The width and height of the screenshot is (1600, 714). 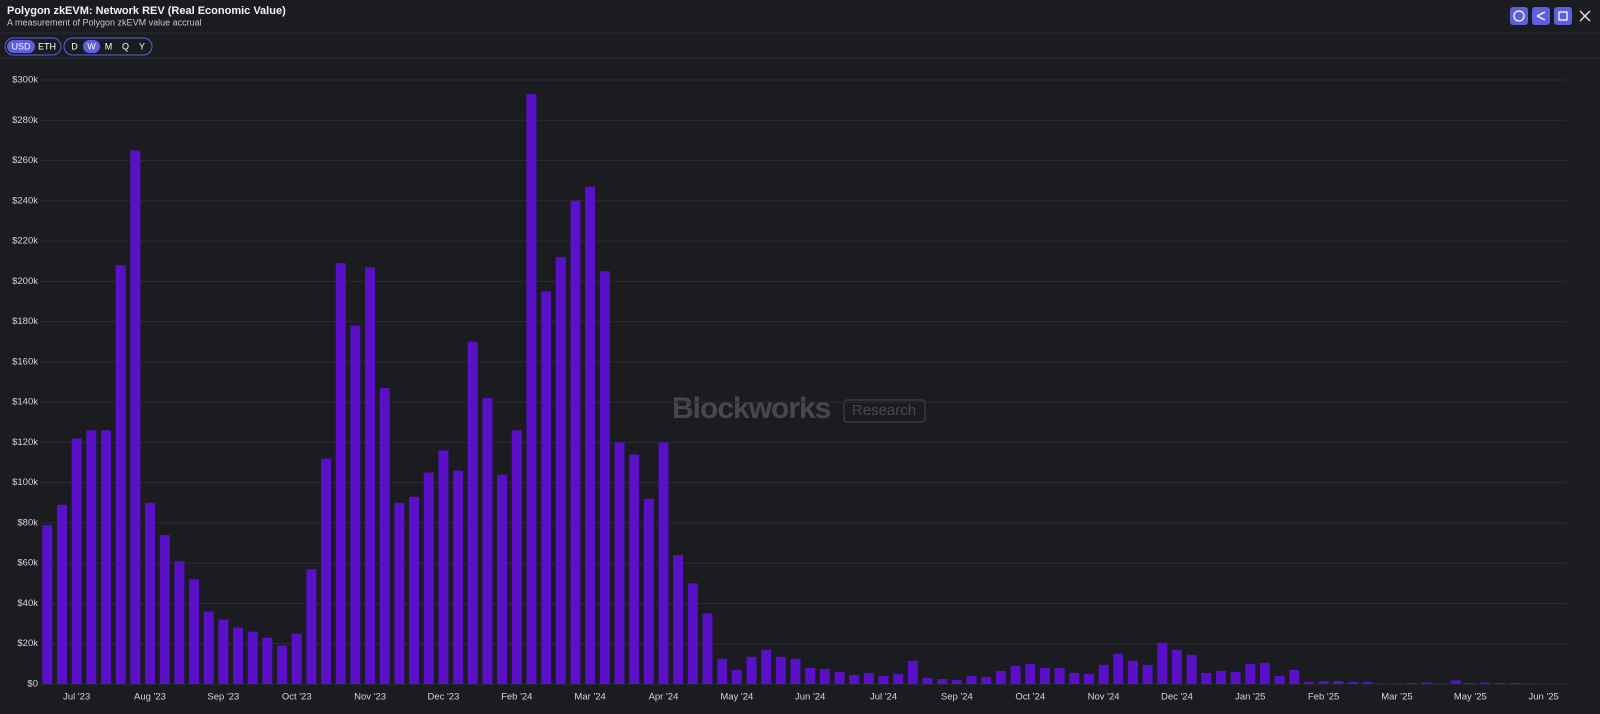 I want to click on close-button, so click(x=1585, y=16).